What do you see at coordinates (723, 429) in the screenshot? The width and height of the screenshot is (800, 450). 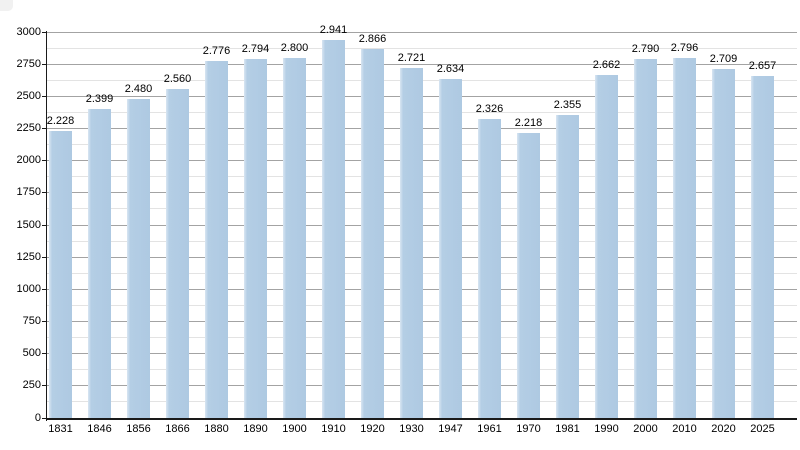 I see `x-axis-tick-label: 2020` at bounding box center [723, 429].